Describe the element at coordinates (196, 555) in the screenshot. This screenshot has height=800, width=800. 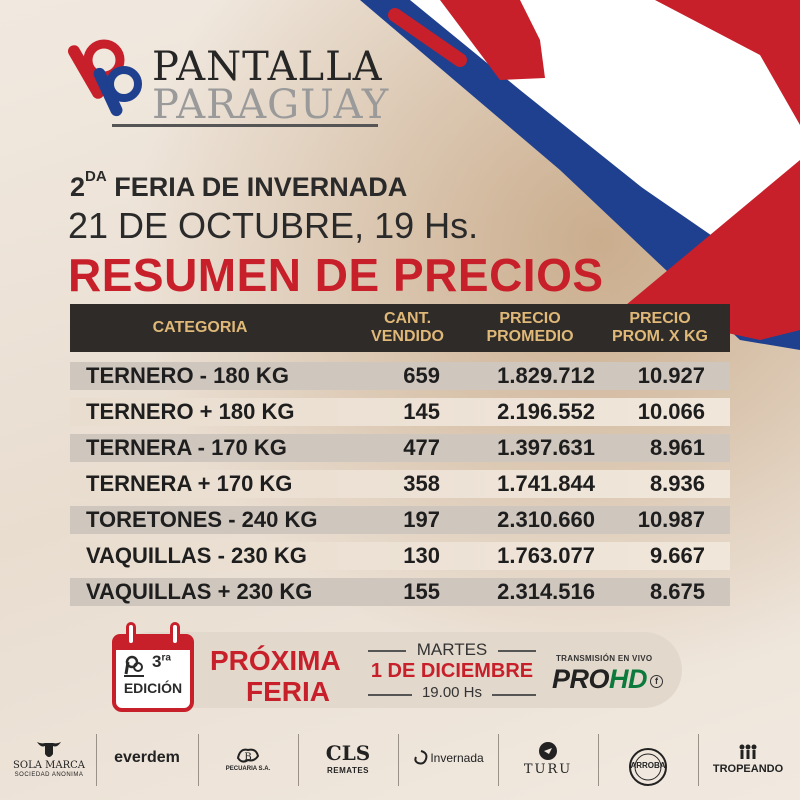
I see `cell-categoria: VAQUILLAS - 230 KG` at that location.